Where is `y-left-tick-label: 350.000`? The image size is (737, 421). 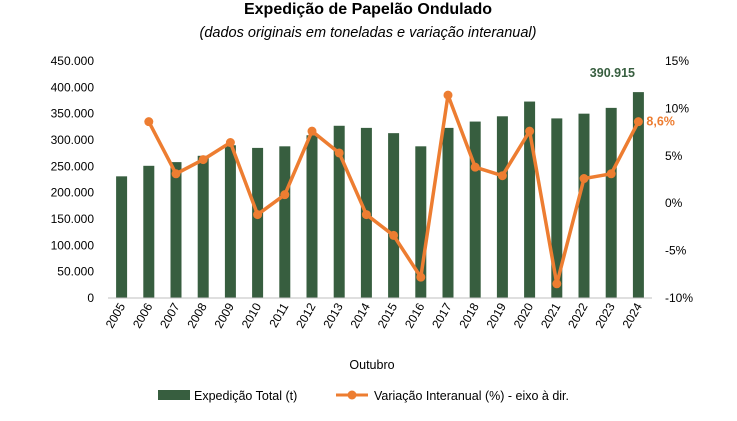
y-left-tick-label: 350.000 is located at coordinates (73, 114).